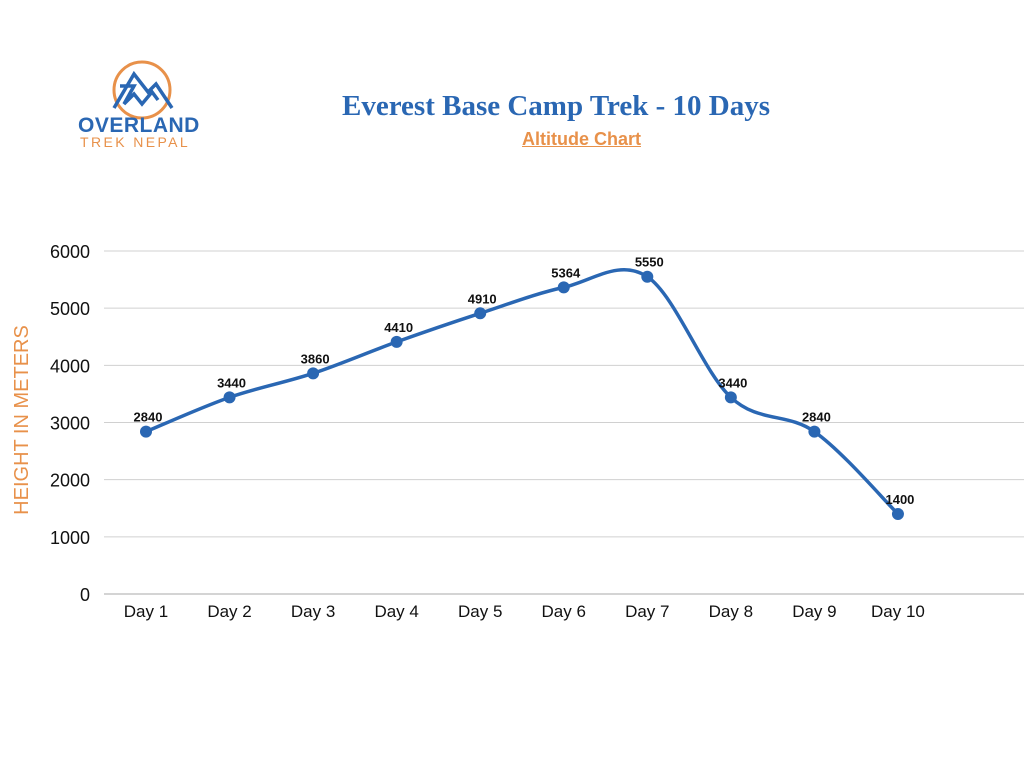 This screenshot has width=1024, height=768. I want to click on x-tick-label: Day 1, so click(146, 611).